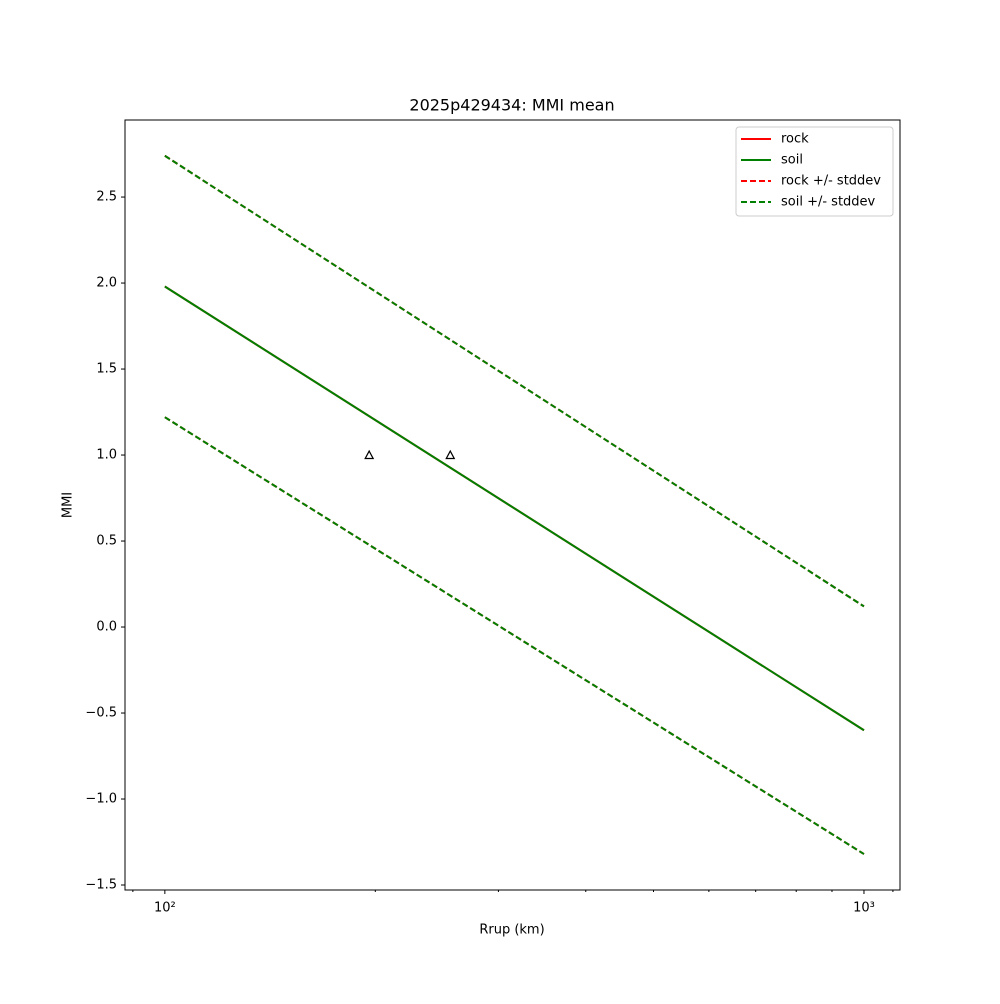 The height and width of the screenshot is (1004, 1000). Describe the element at coordinates (101, 885) in the screenshot. I see `y-tick-label: −1.5` at that location.